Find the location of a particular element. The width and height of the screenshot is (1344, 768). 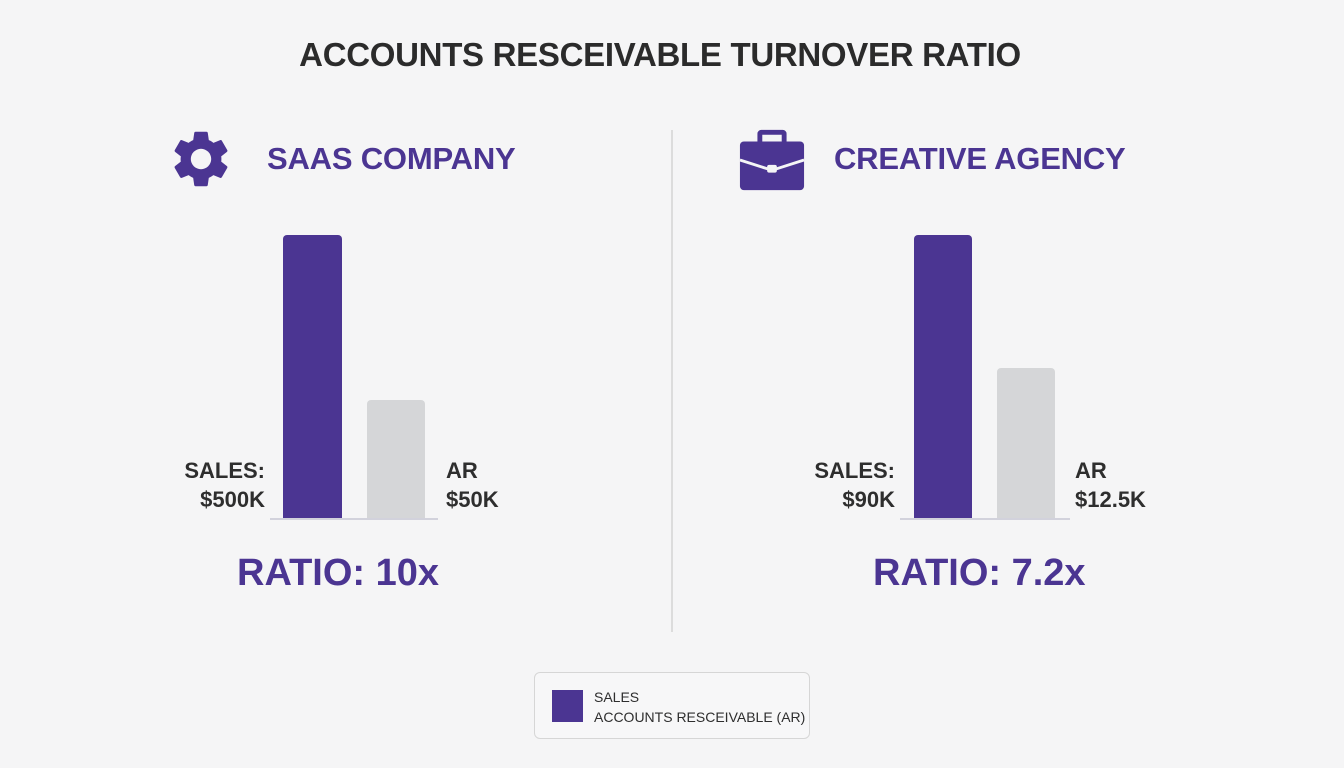

briefcase-icon is located at coordinates (772, 159).